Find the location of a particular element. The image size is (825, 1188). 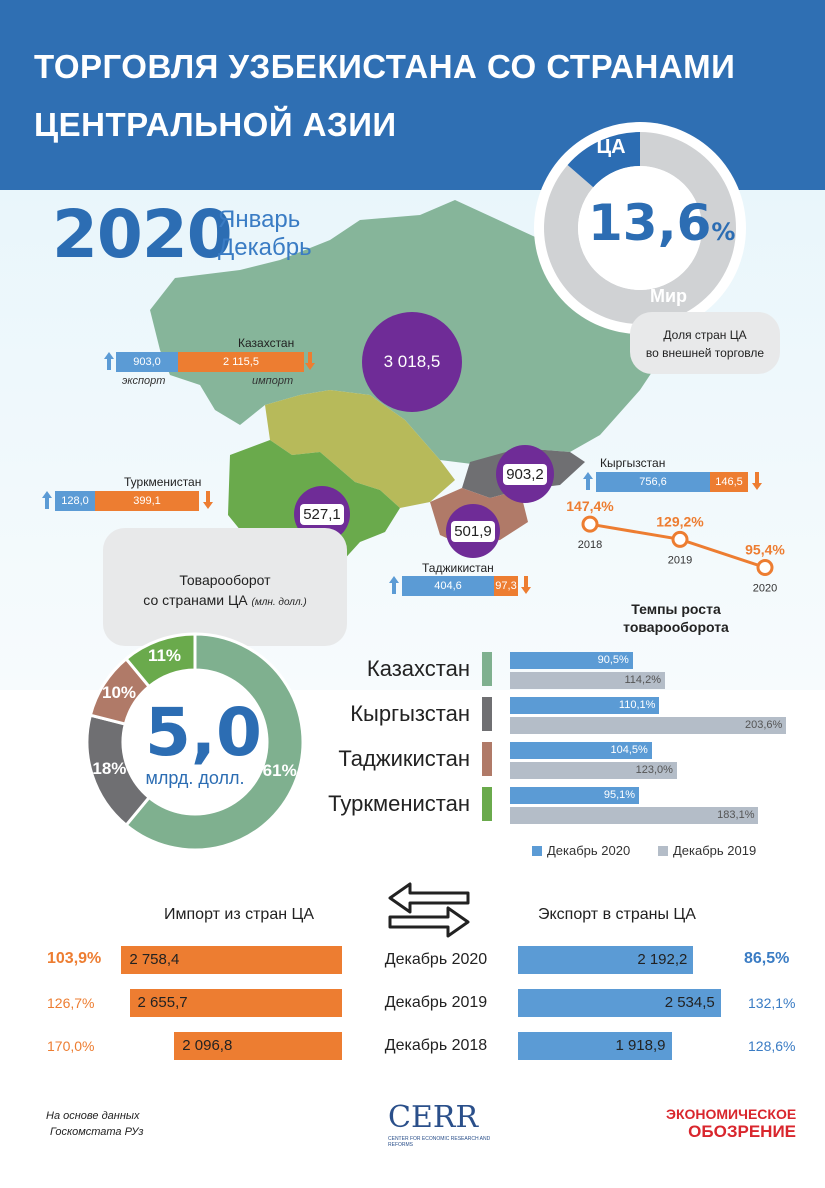

year-label: 2020 is located at coordinates (142, 234).